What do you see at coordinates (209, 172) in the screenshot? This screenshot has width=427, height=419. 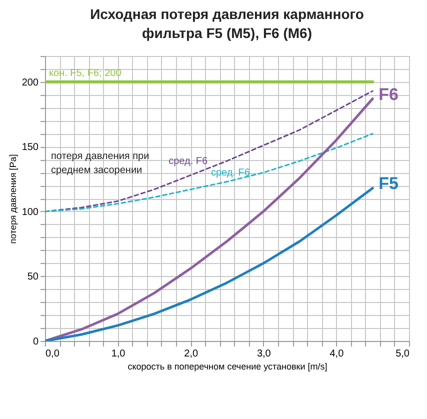 I see `line-series` at bounding box center [209, 172].